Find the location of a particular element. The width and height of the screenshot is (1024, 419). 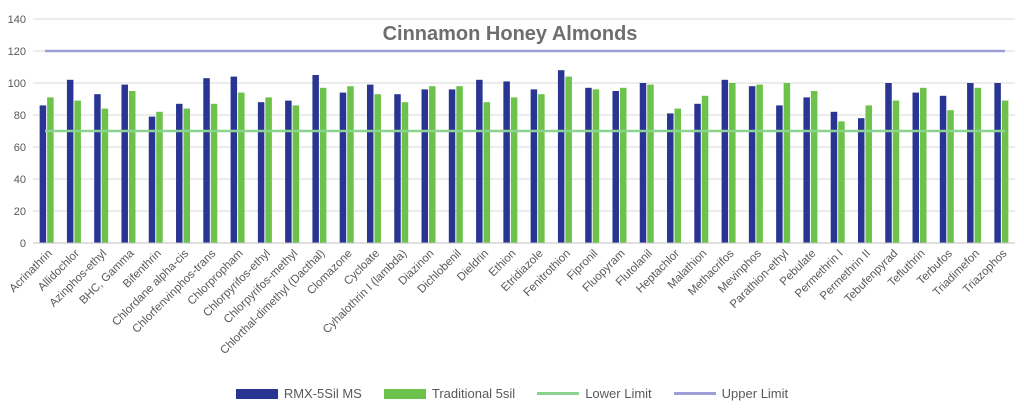

legend-item-traditional: Traditional 5sil is located at coordinates (449, 393).